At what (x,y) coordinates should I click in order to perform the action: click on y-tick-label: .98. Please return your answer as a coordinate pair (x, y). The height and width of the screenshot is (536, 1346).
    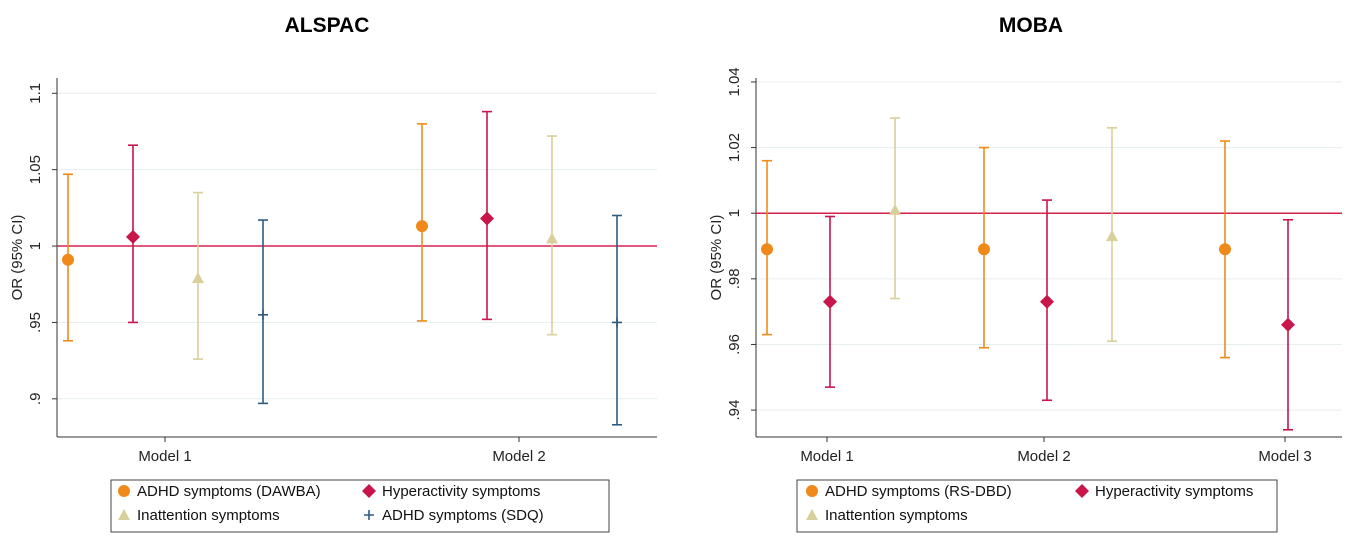
    Looking at the image, I should click on (734, 278).